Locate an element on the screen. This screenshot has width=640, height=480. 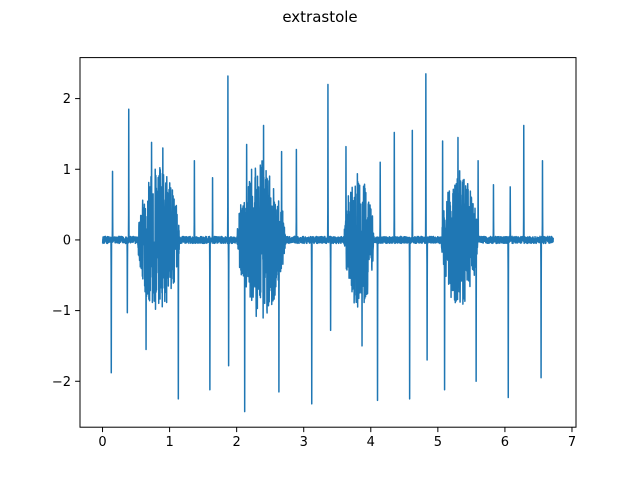
y-tick-label: 1 is located at coordinates (67, 170).